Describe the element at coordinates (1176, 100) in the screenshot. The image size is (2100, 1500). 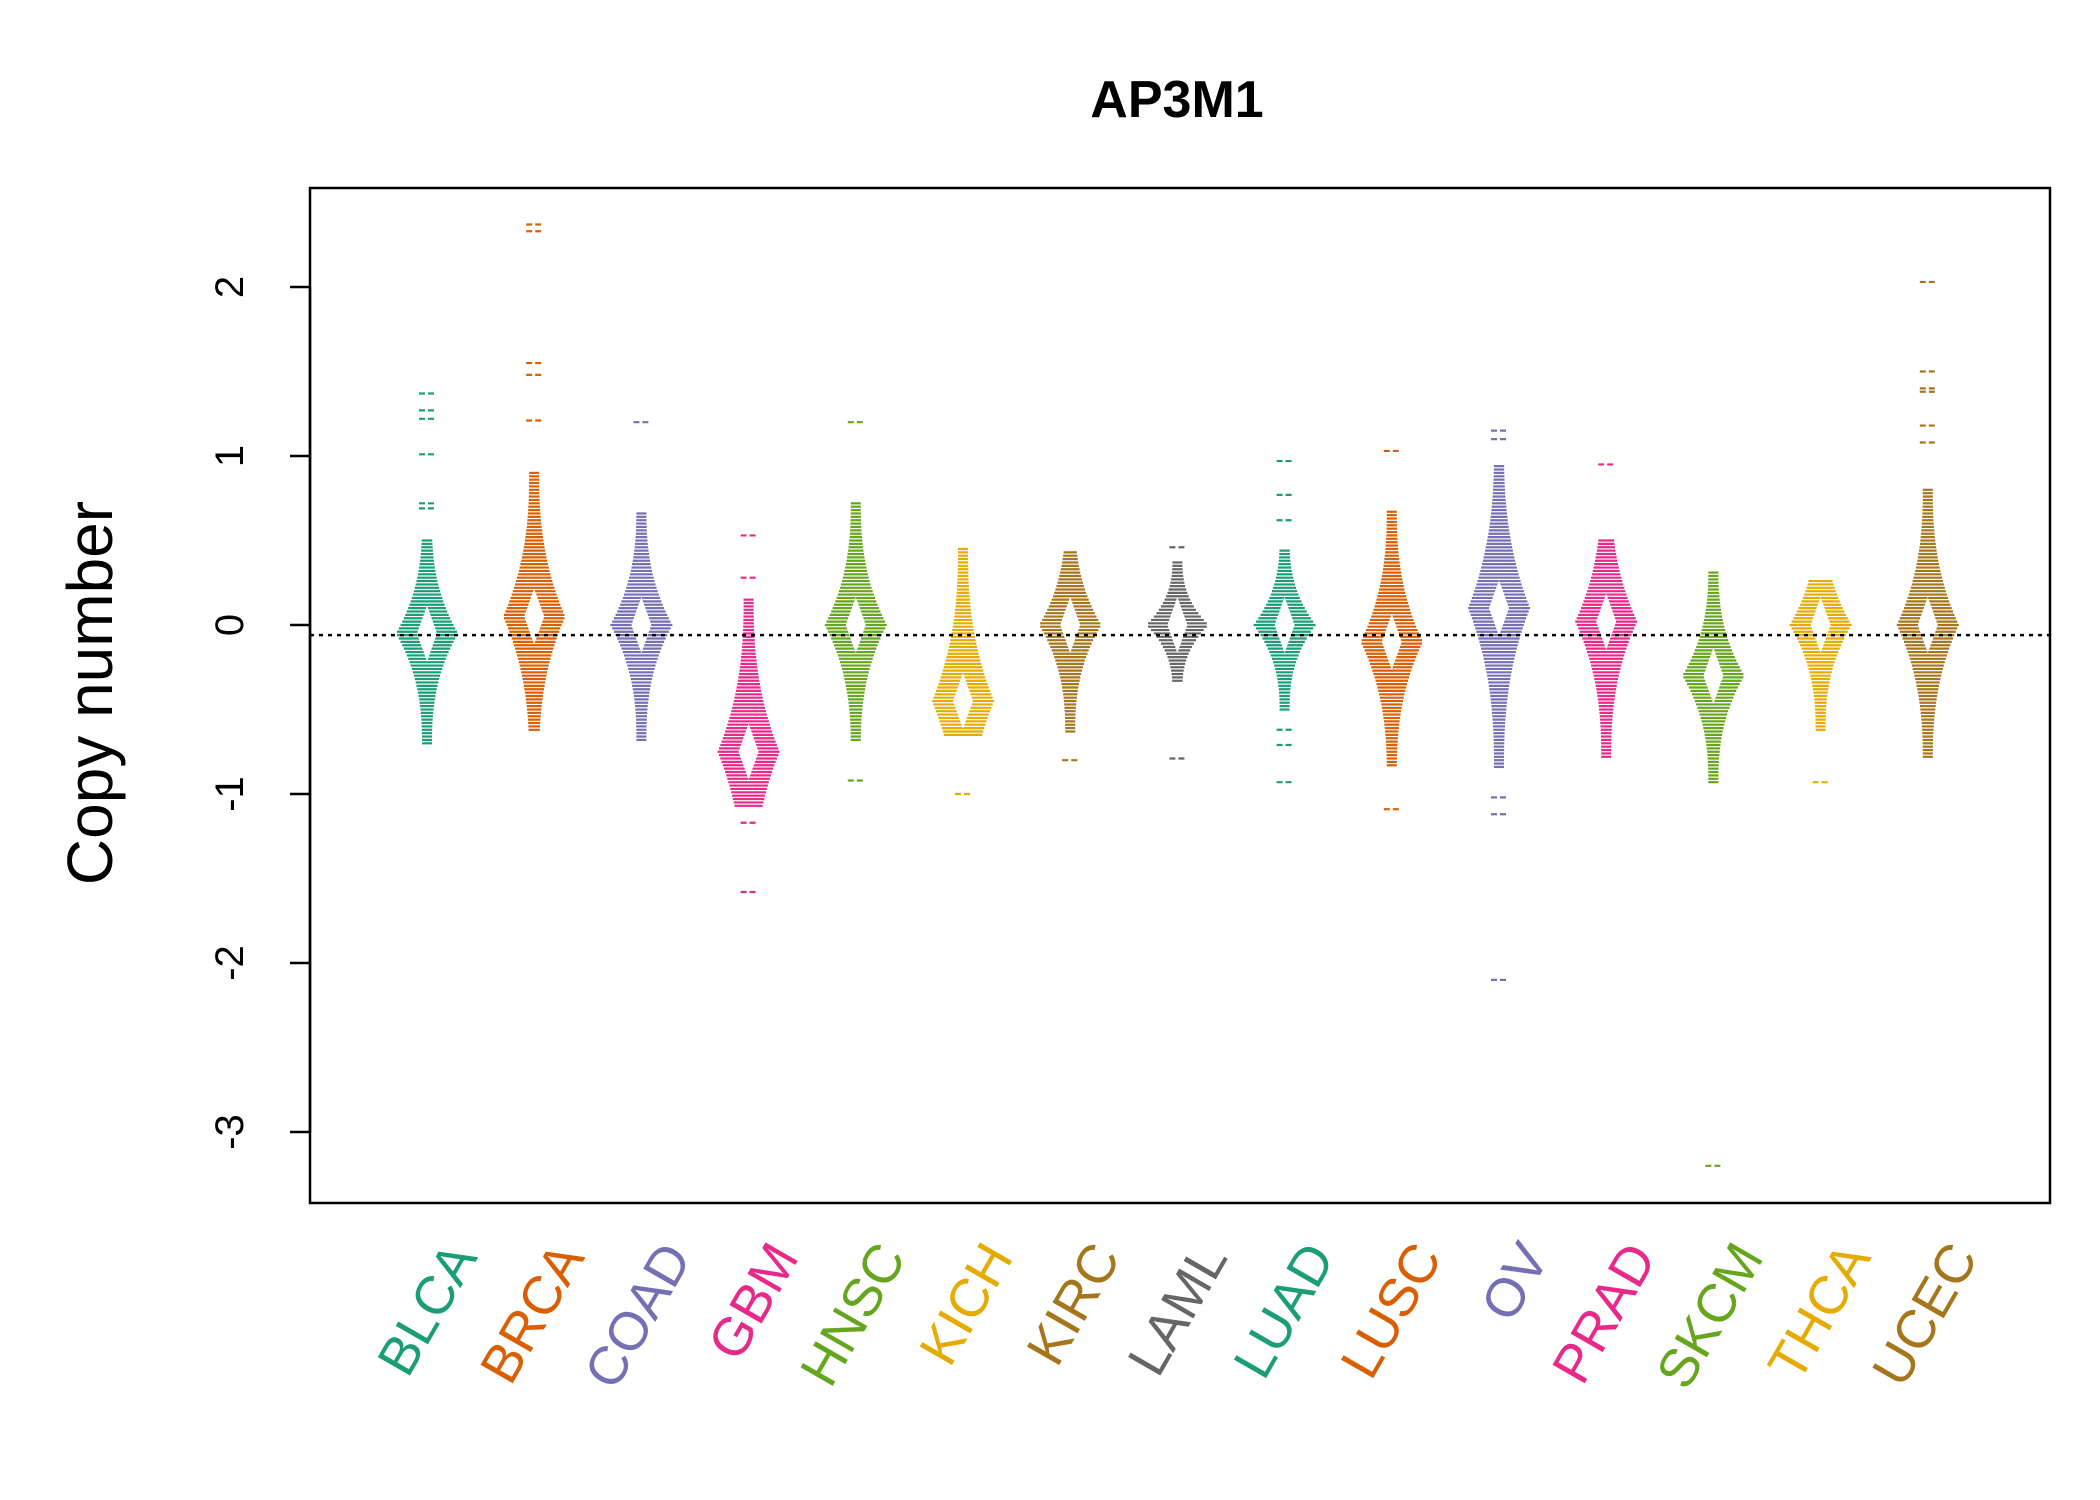
I see `chart-title: AP3M1` at that location.